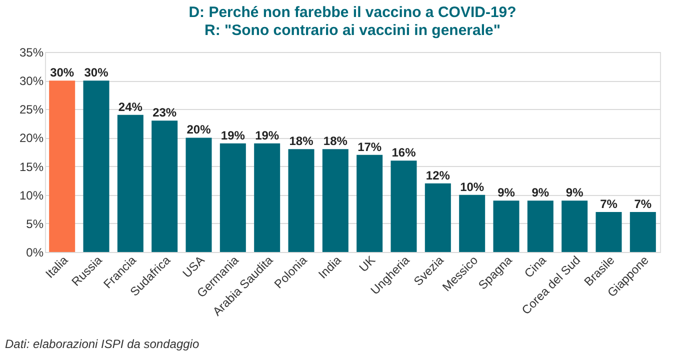 Image resolution: width=680 pixels, height=362 pixels. What do you see at coordinates (102, 344) in the screenshot?
I see `text: Dati: elaborazioni ISPI da sondaggio` at bounding box center [102, 344].